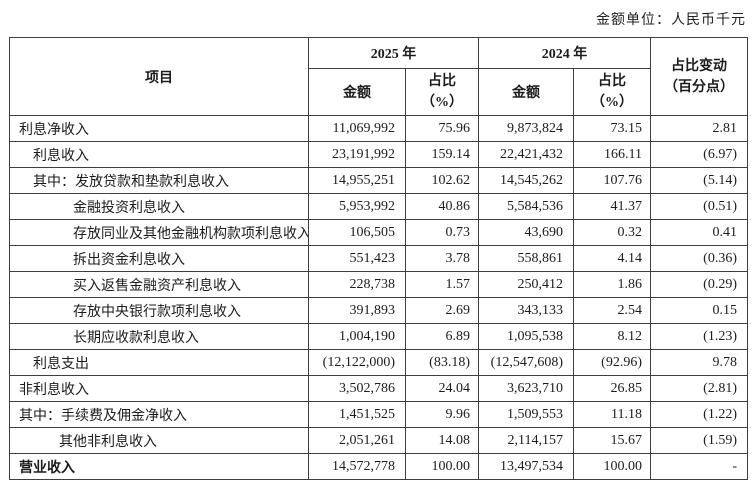 This screenshot has height=489, width=755. Describe the element at coordinates (699, 284) in the screenshot. I see `change-cell: (0.29)` at that location.